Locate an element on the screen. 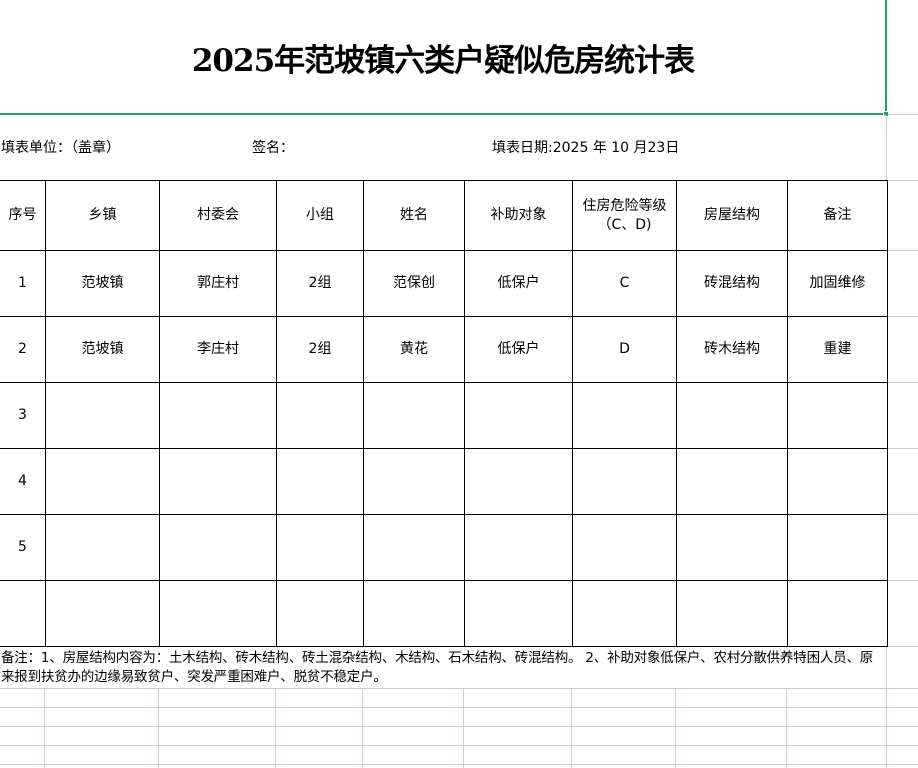  table-cell: 范保创 is located at coordinates (414, 283).